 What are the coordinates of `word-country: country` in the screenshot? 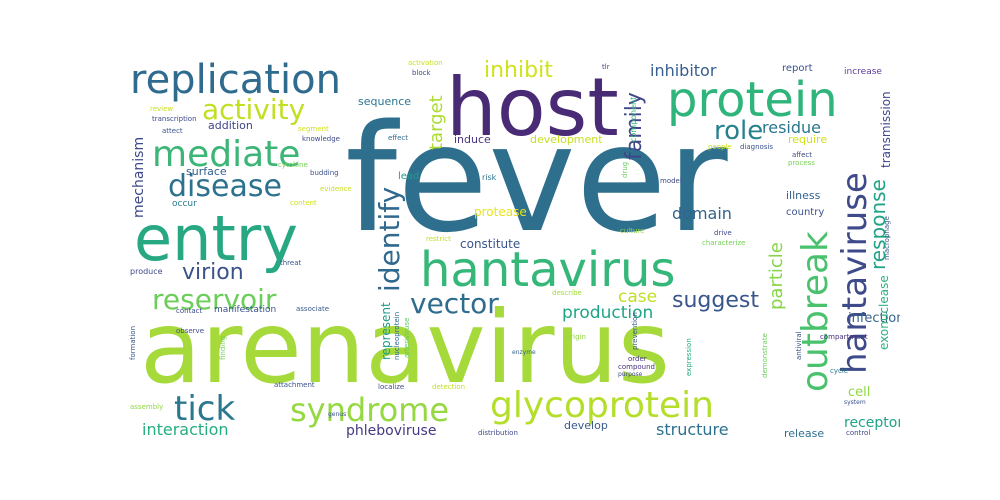 It's located at (805, 212).